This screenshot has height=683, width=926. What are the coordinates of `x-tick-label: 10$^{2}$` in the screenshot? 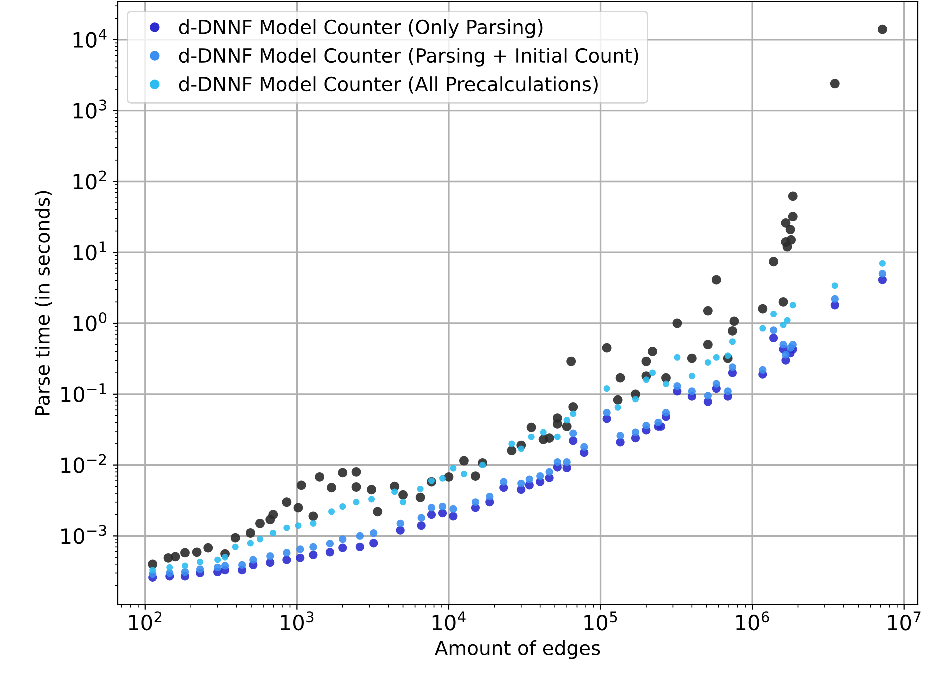 It's located at (145, 621).